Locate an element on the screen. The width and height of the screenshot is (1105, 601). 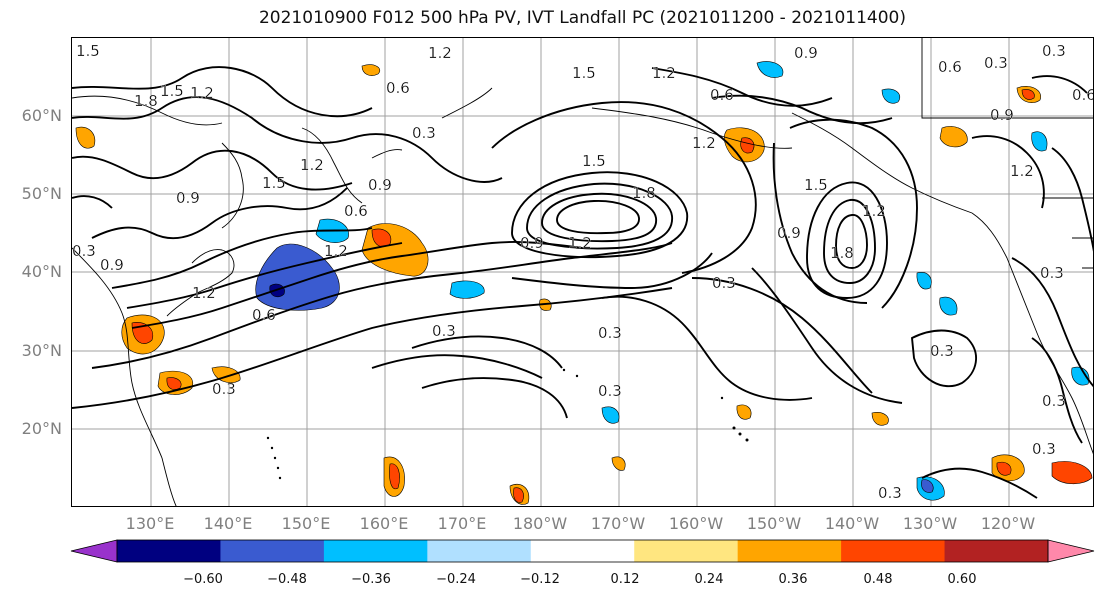
lon-label: 140°E is located at coordinates (228, 523).